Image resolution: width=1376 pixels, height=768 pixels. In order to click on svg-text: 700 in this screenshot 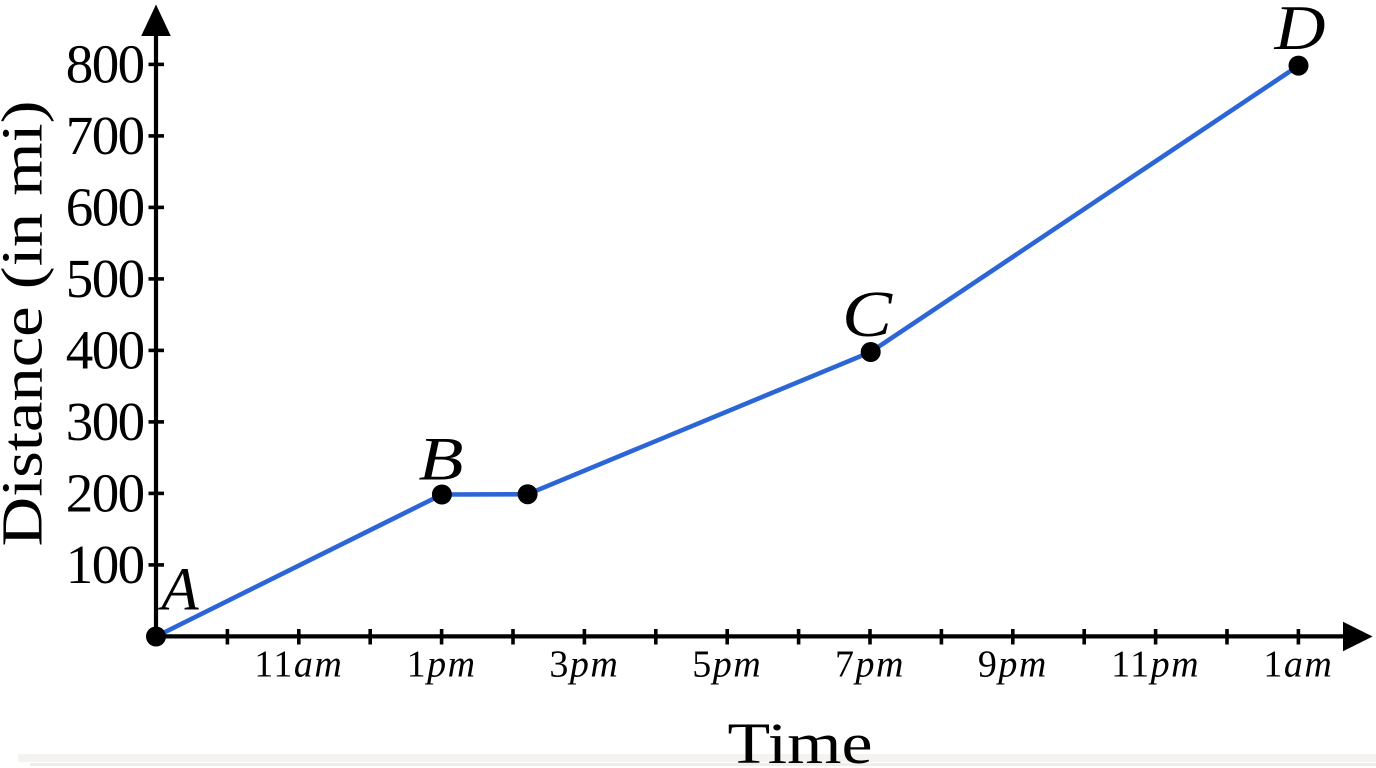, I will do `click(105, 135)`.